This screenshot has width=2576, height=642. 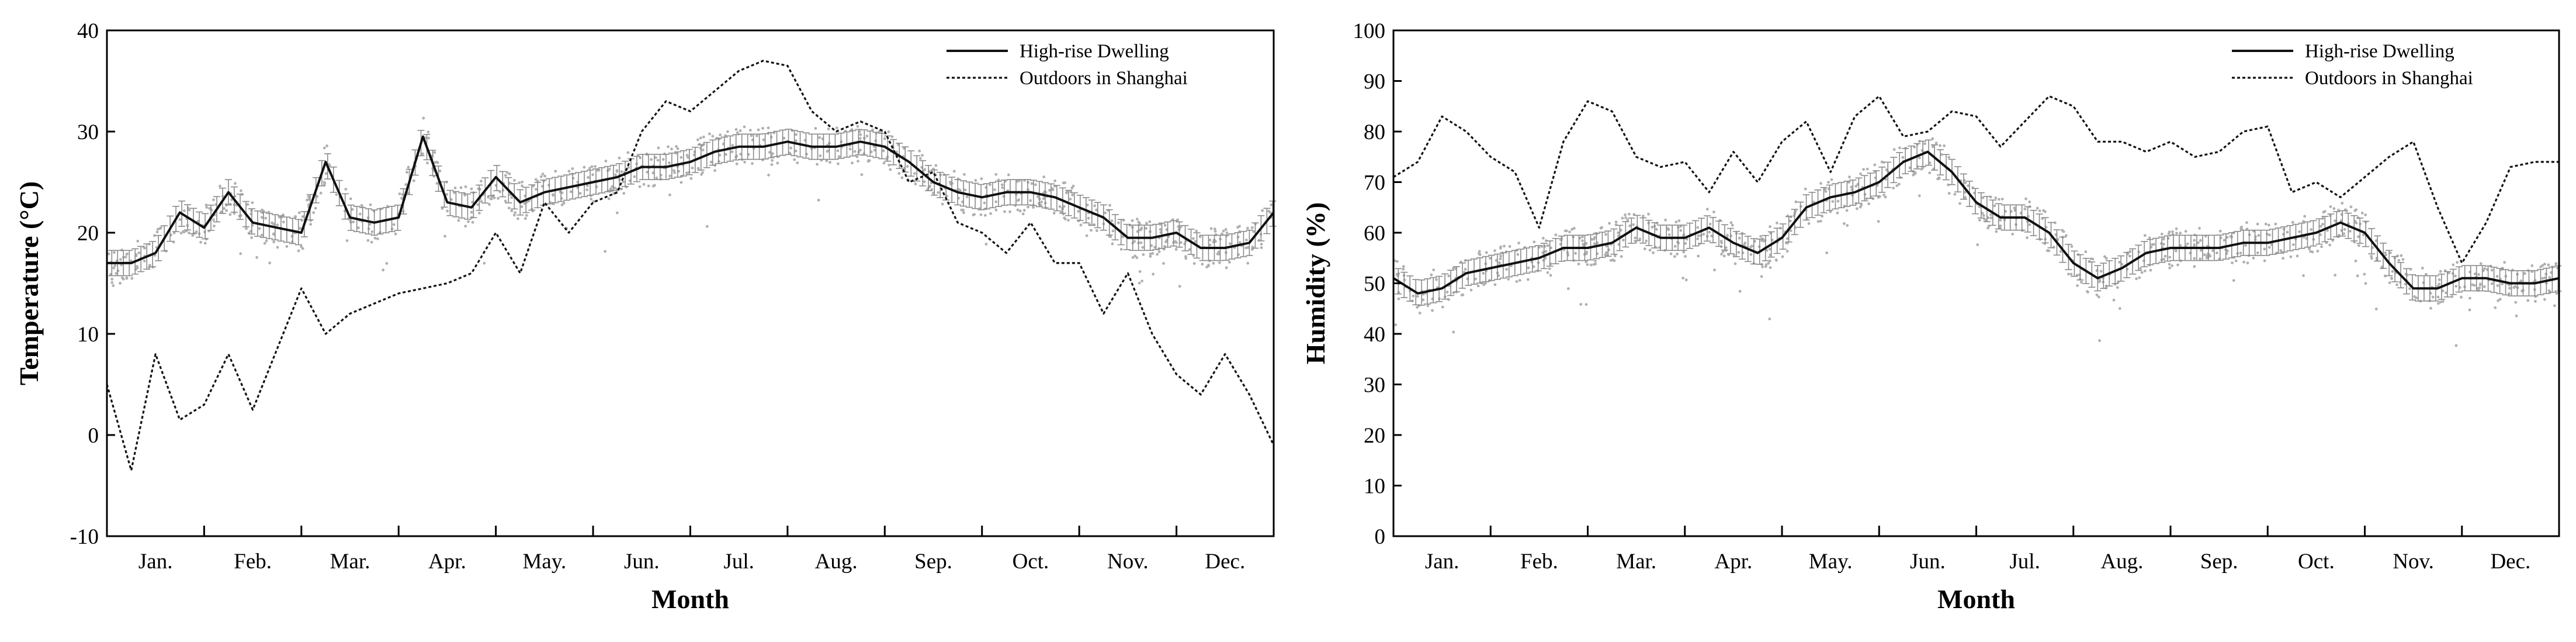 What do you see at coordinates (1380, 537) in the screenshot?
I see `y-tick-label: 0` at bounding box center [1380, 537].